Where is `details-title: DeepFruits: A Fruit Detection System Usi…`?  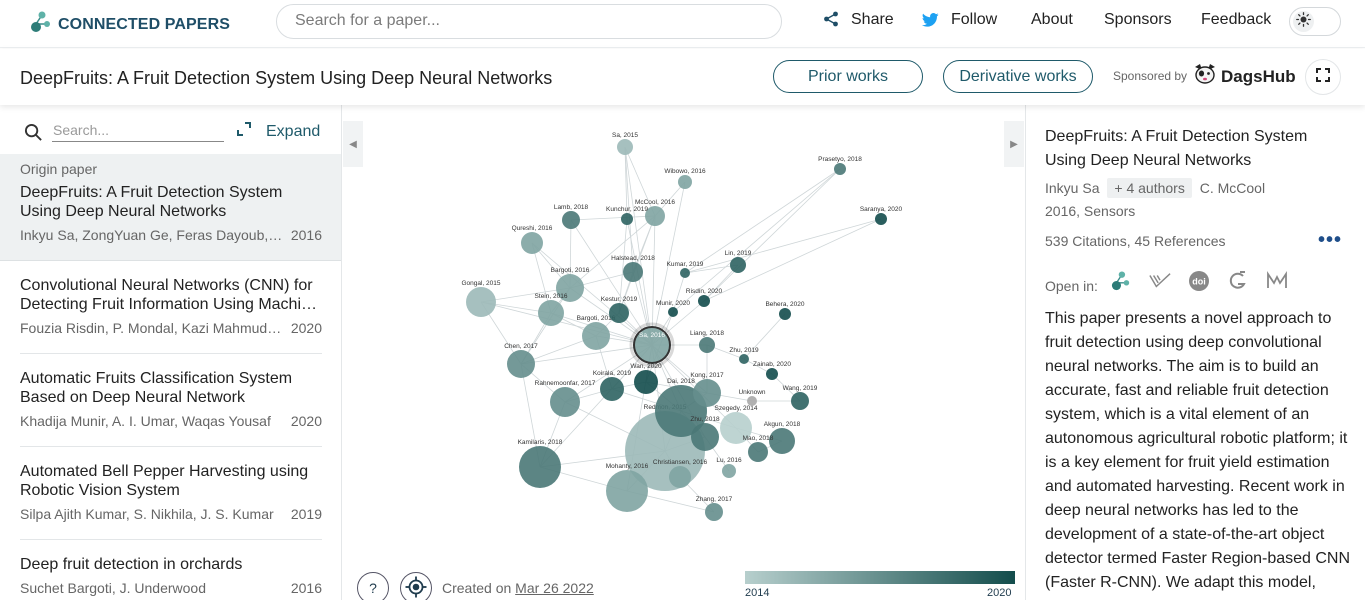
details-title: DeepFruits: A Fruit Detection System Usi… is located at coordinates (1176, 148).